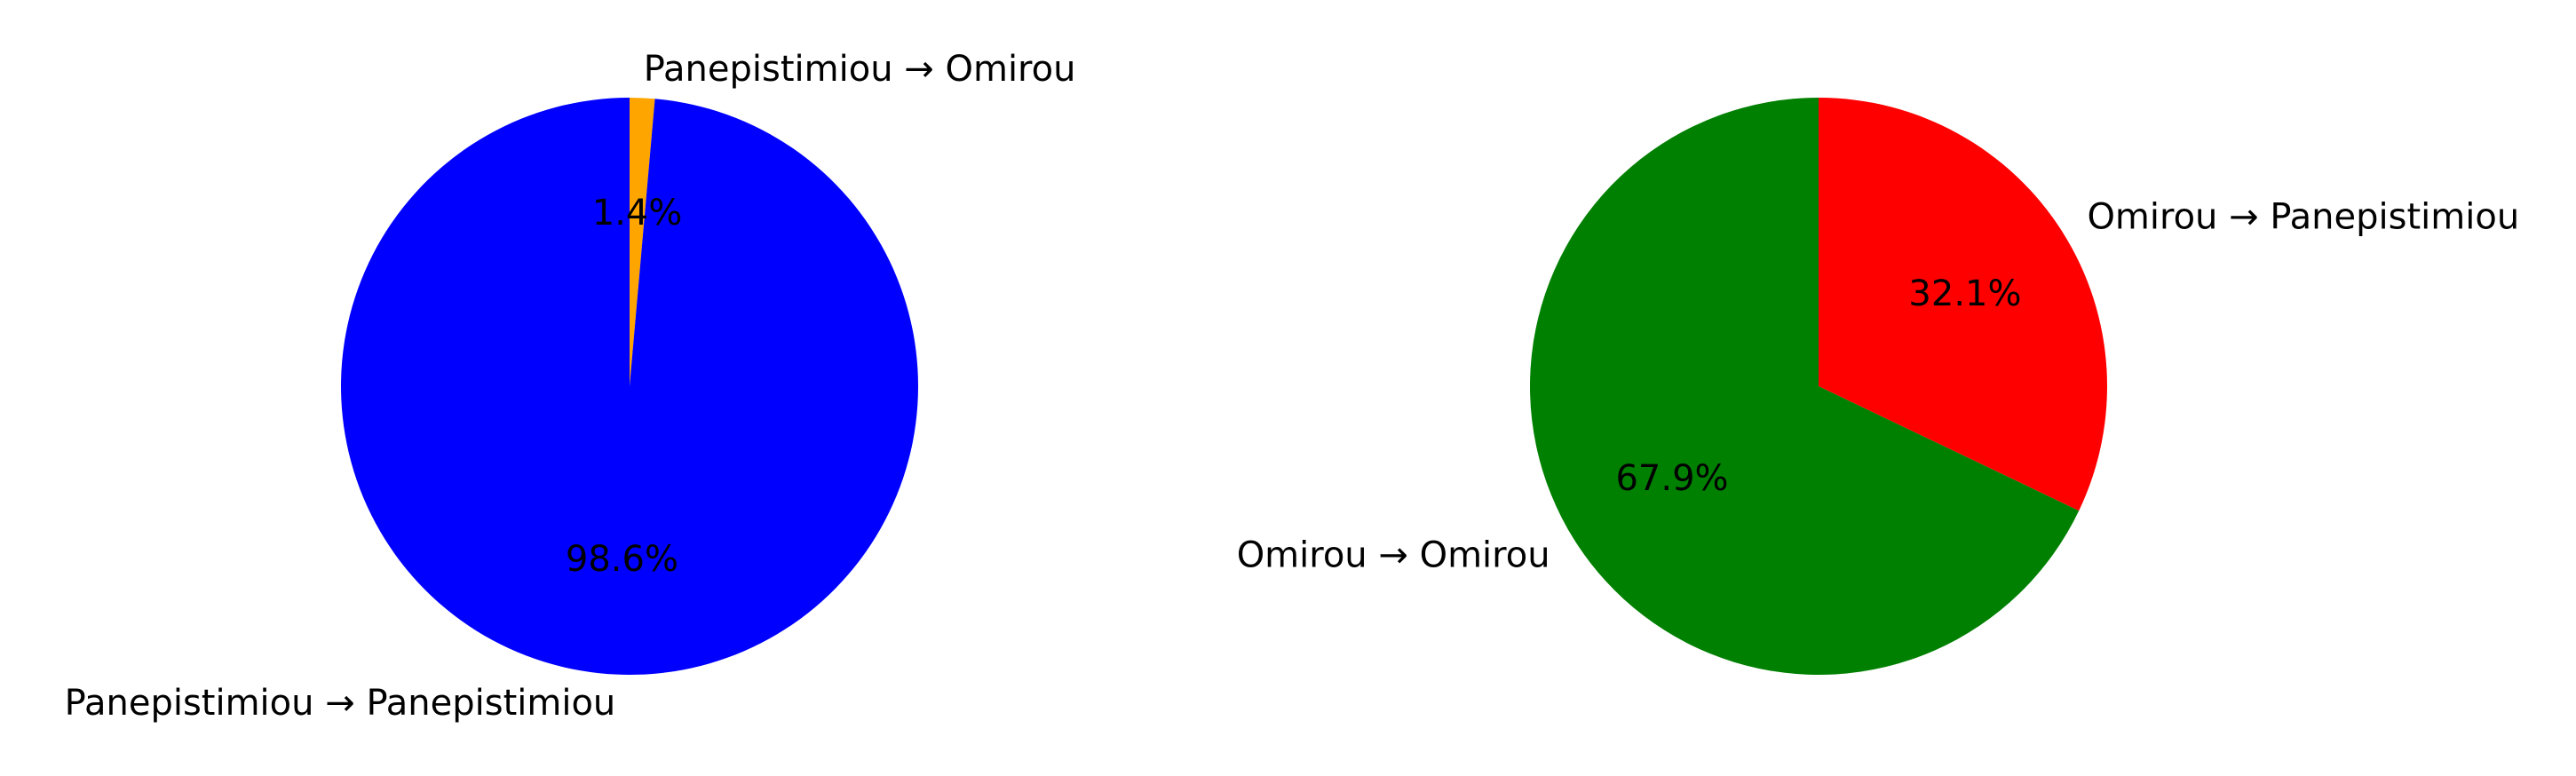 Image resolution: width=2576 pixels, height=776 pixels. I want to click on pie-0-pct-label-1: 98.6%, so click(622, 559).